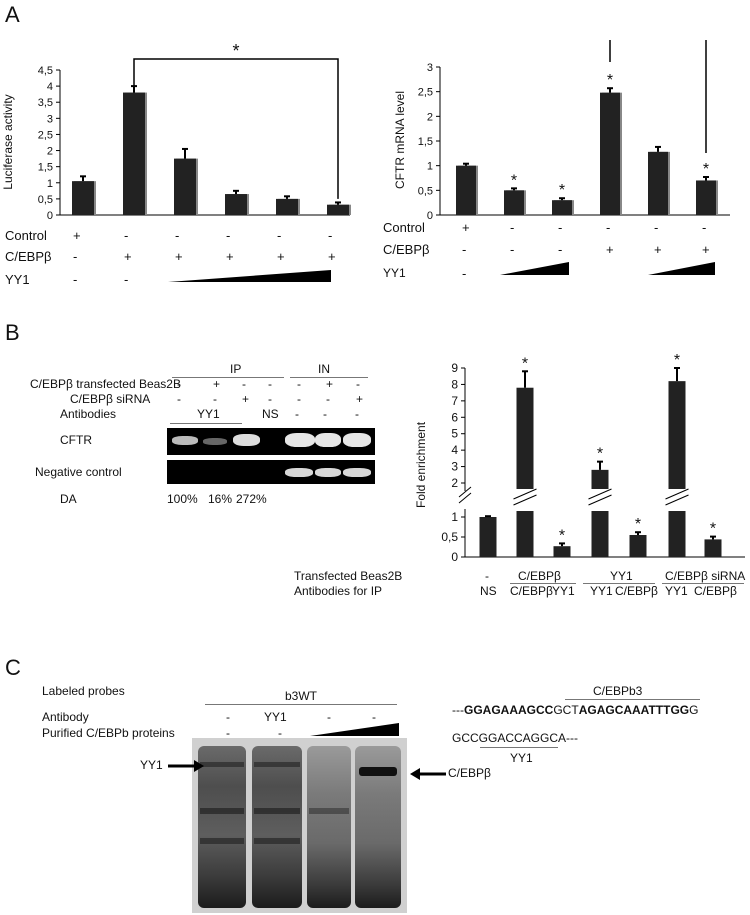 This screenshot has width=750, height=915. Describe the element at coordinates (88, 414) in the screenshot. I see `row-label-antibodies: Antibodies` at that location.